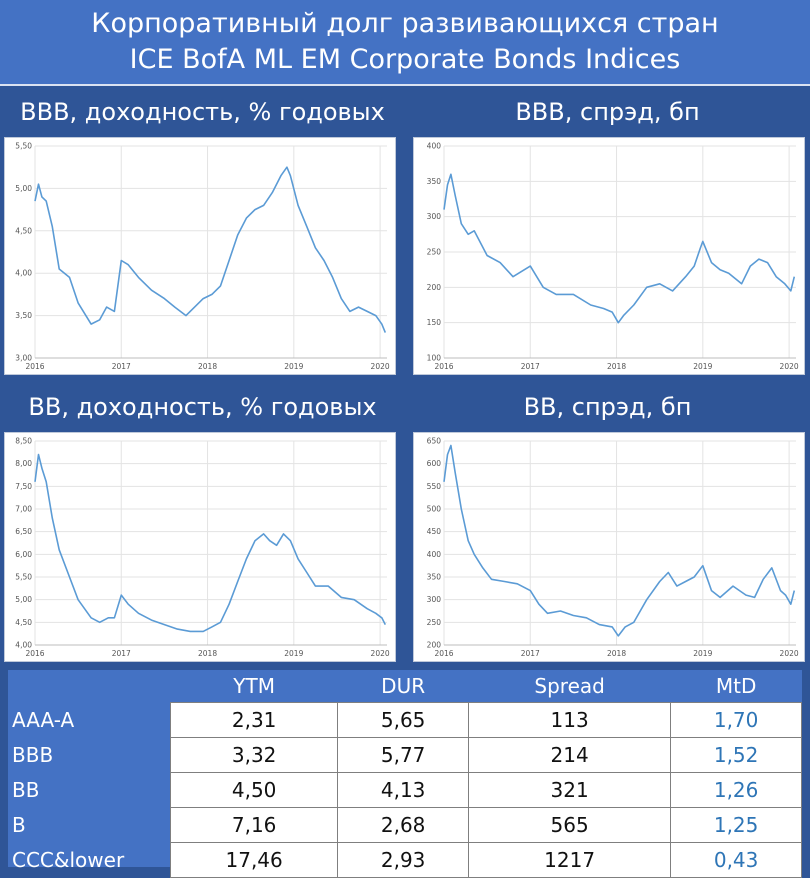 Image resolution: width=810 pixels, height=878 pixels. What do you see at coordinates (254, 825) in the screenshot?
I see `cell-ytm: 7,16` at bounding box center [254, 825].